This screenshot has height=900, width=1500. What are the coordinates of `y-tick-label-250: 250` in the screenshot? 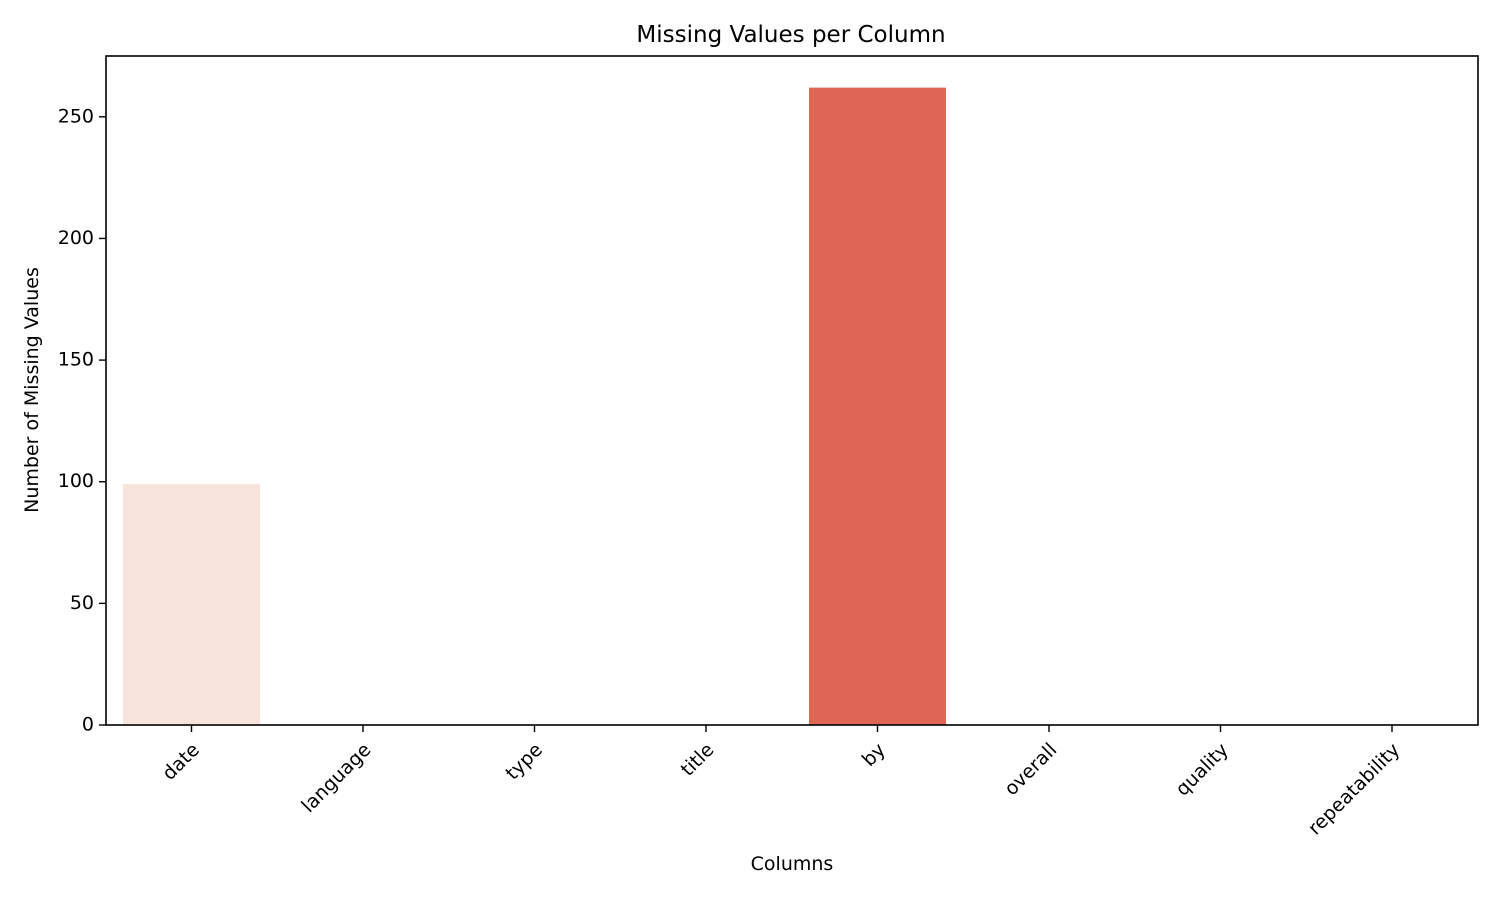 It's located at (76, 116).